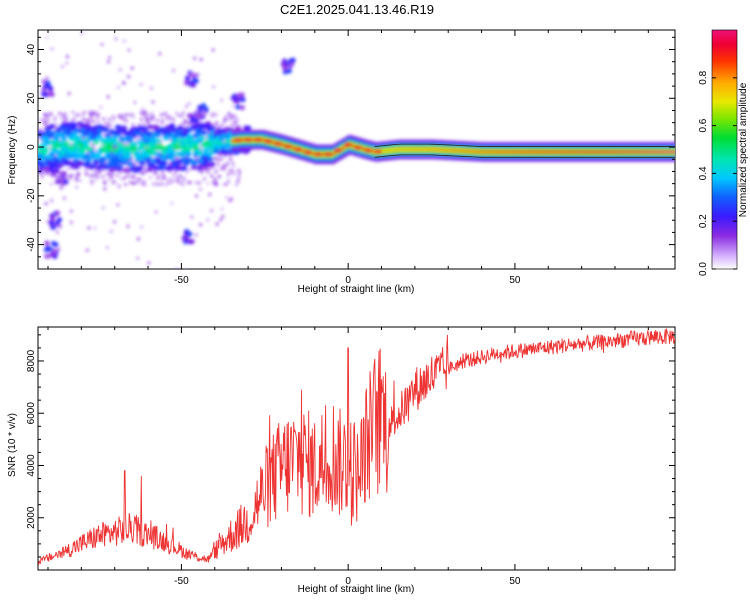  I want to click on spectrogram-ytick-label: -20, so click(31, 195).